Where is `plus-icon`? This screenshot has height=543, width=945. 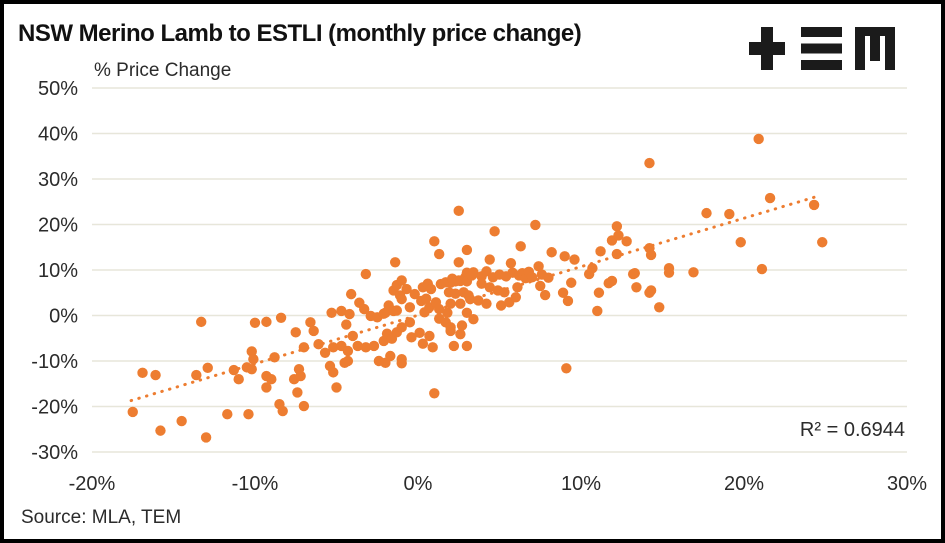 plus-icon is located at coordinates (767, 48).